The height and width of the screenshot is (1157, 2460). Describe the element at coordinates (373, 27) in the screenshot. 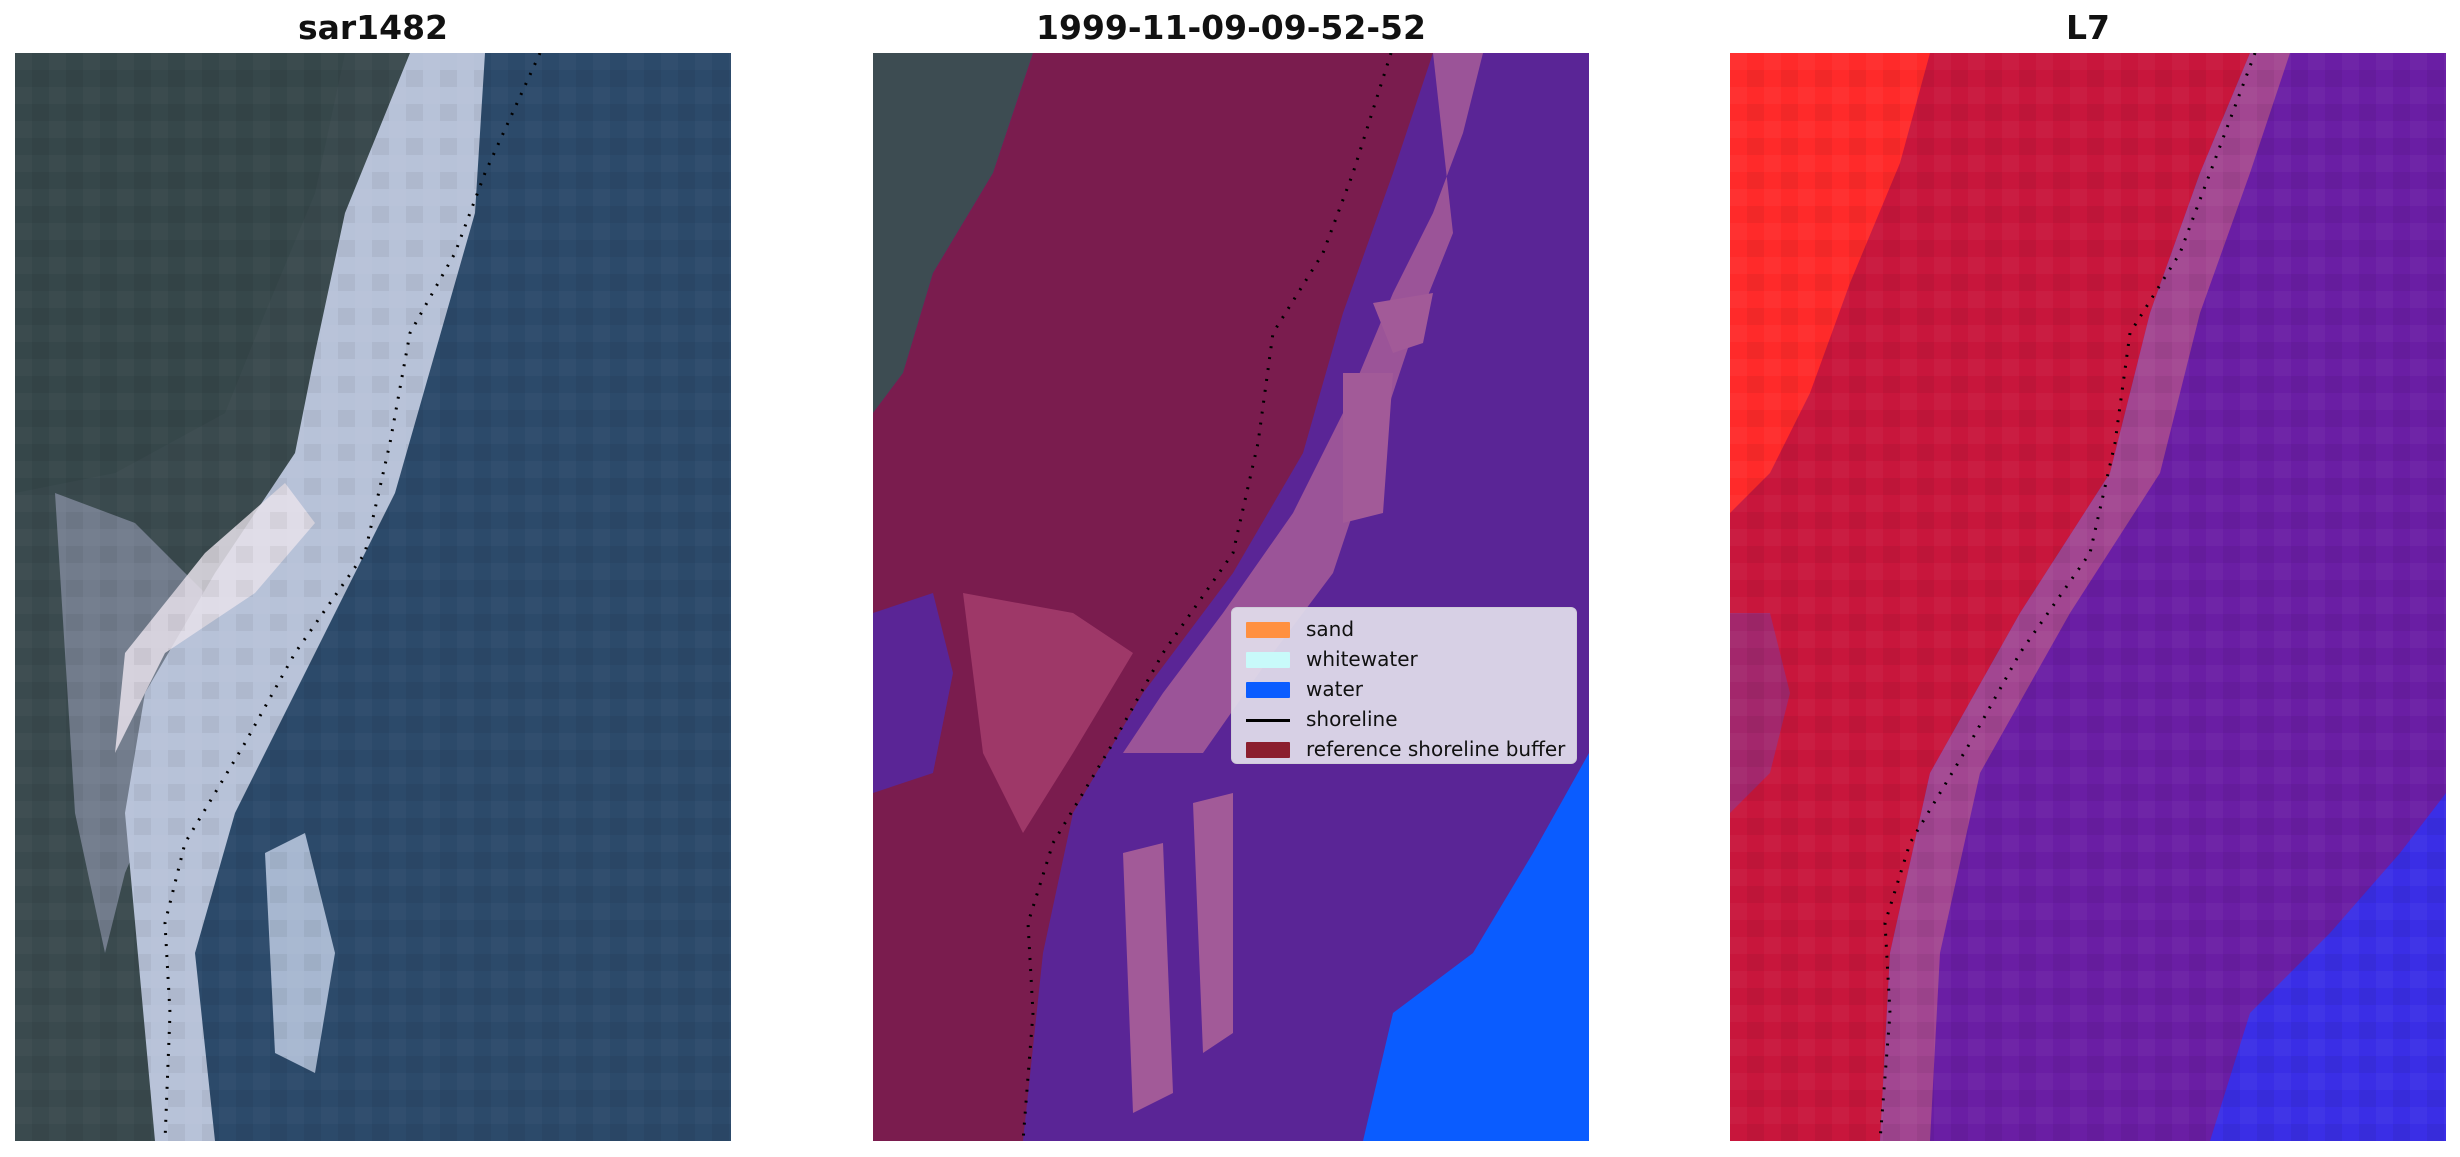

I see `panel-title: sar1482` at that location.